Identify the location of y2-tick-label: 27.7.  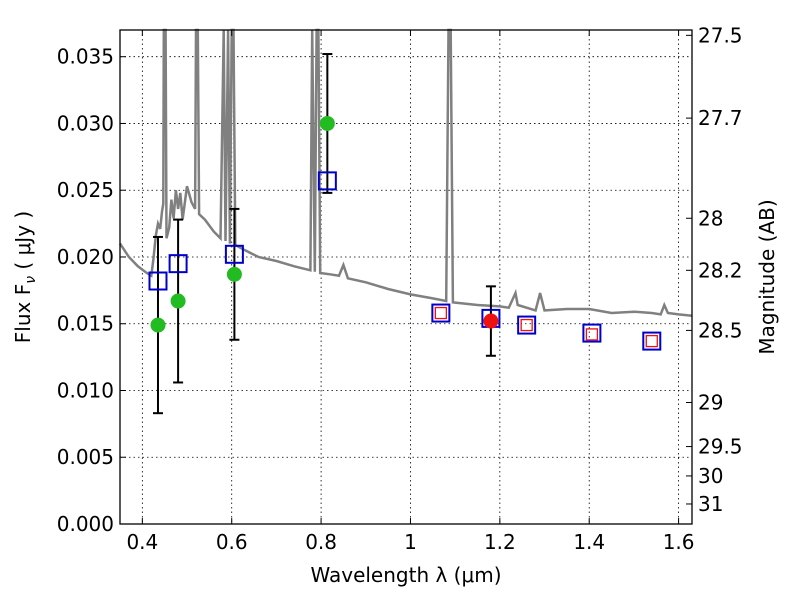
(720, 118).